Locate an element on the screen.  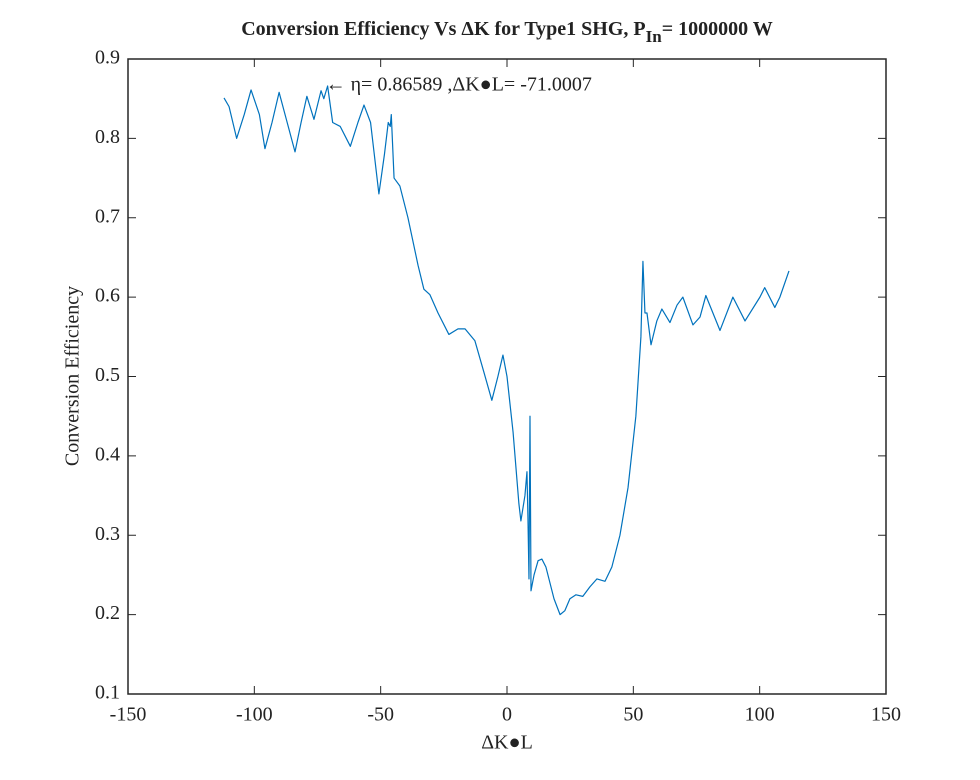
x-tick-label: -100 is located at coordinates (254, 715).